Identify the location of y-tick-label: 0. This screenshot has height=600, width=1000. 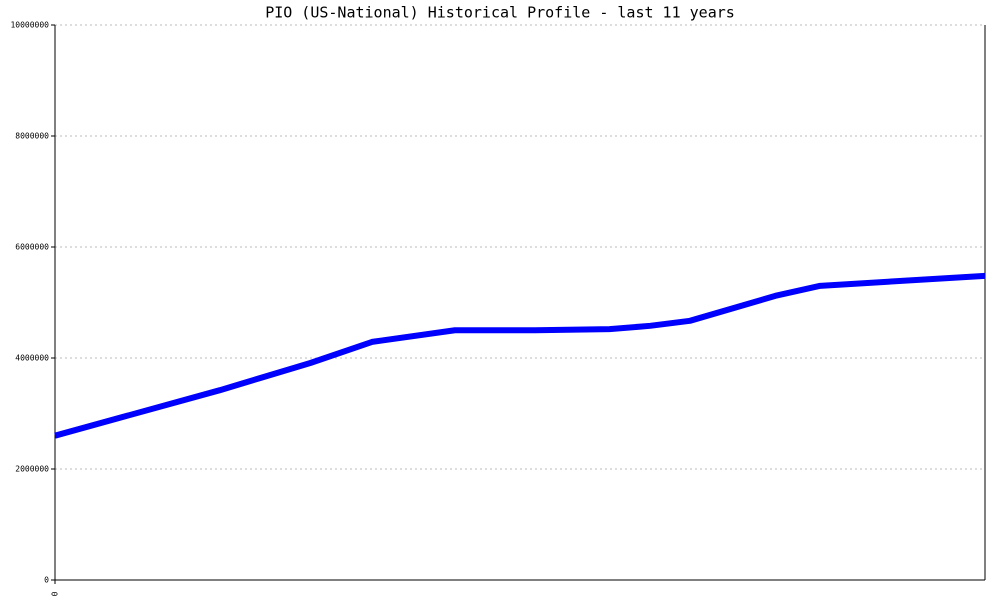
(46, 580).